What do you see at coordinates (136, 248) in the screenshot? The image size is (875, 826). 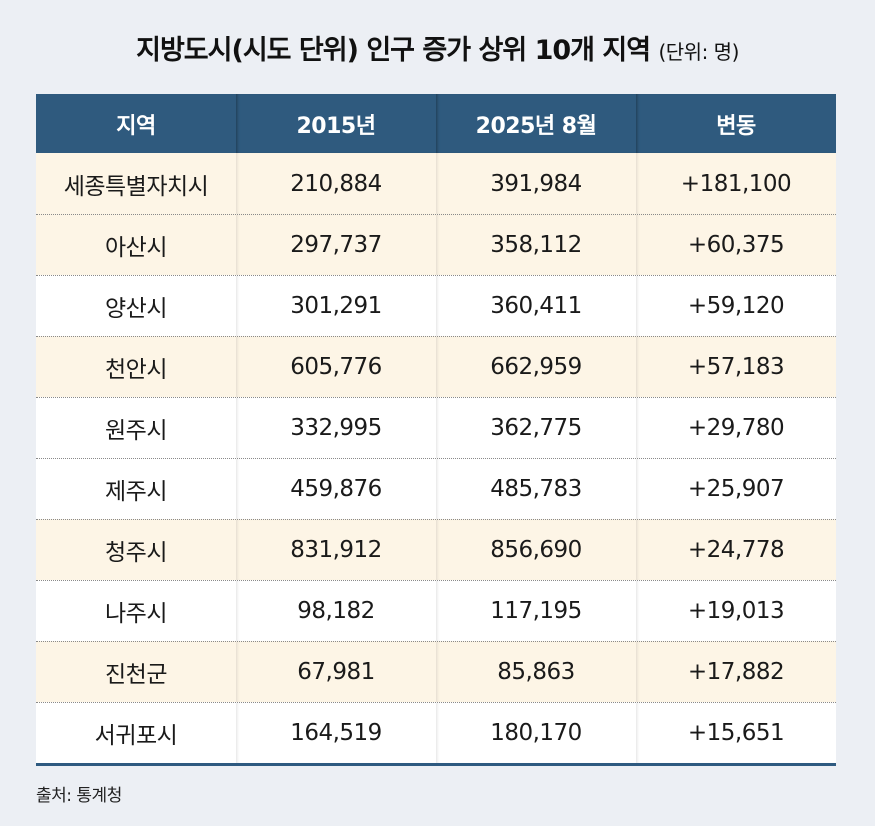 I see `region-cell: 아산시` at bounding box center [136, 248].